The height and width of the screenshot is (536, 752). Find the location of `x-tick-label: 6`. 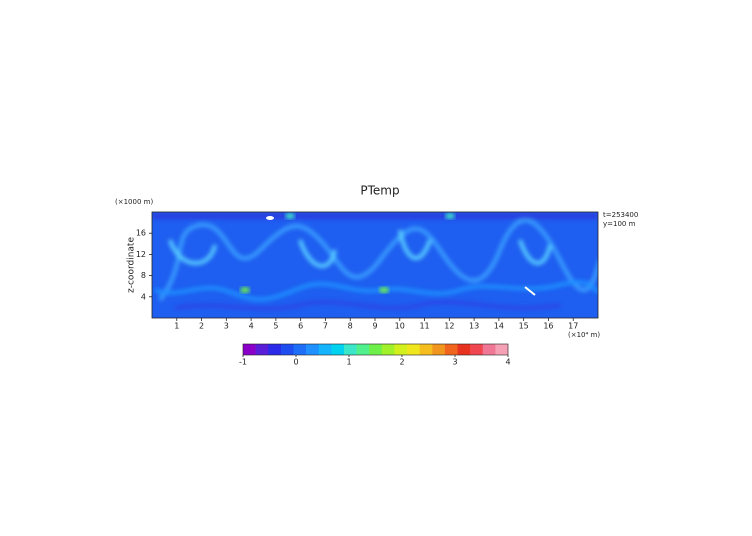

x-tick-label: 6 is located at coordinates (300, 326).